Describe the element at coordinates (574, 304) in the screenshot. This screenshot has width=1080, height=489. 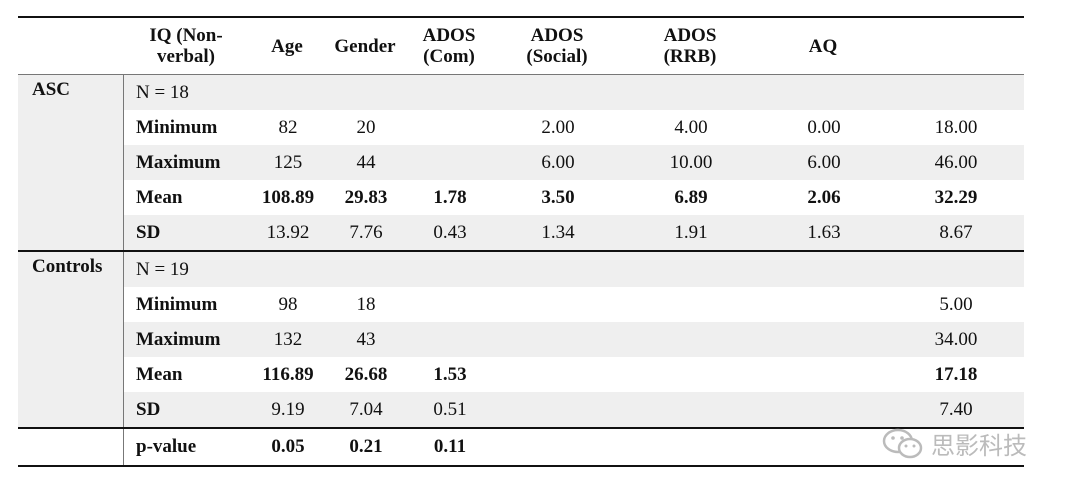
I see `table-row: Minimum 98 18 5.00` at that location.